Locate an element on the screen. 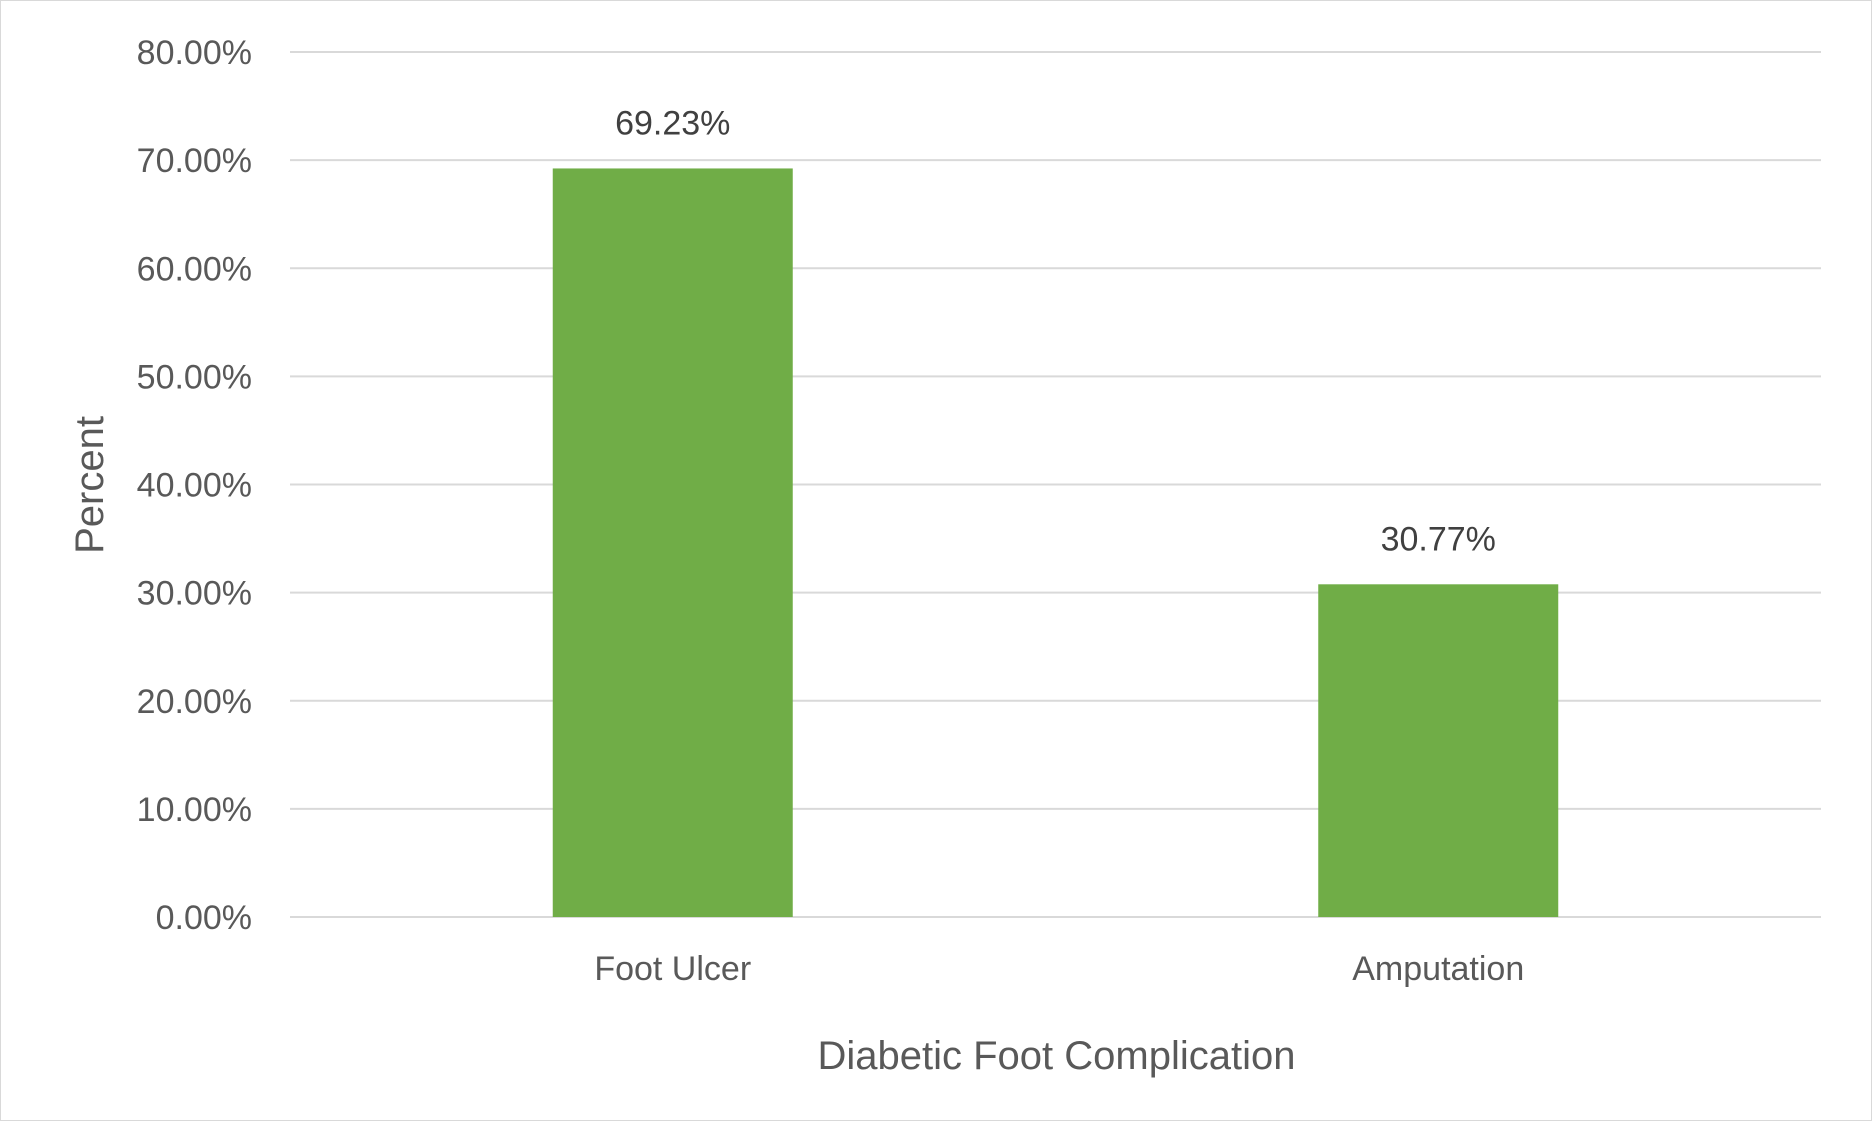 This screenshot has width=1872, height=1121. x-category-label: Amputation is located at coordinates (1438, 969).